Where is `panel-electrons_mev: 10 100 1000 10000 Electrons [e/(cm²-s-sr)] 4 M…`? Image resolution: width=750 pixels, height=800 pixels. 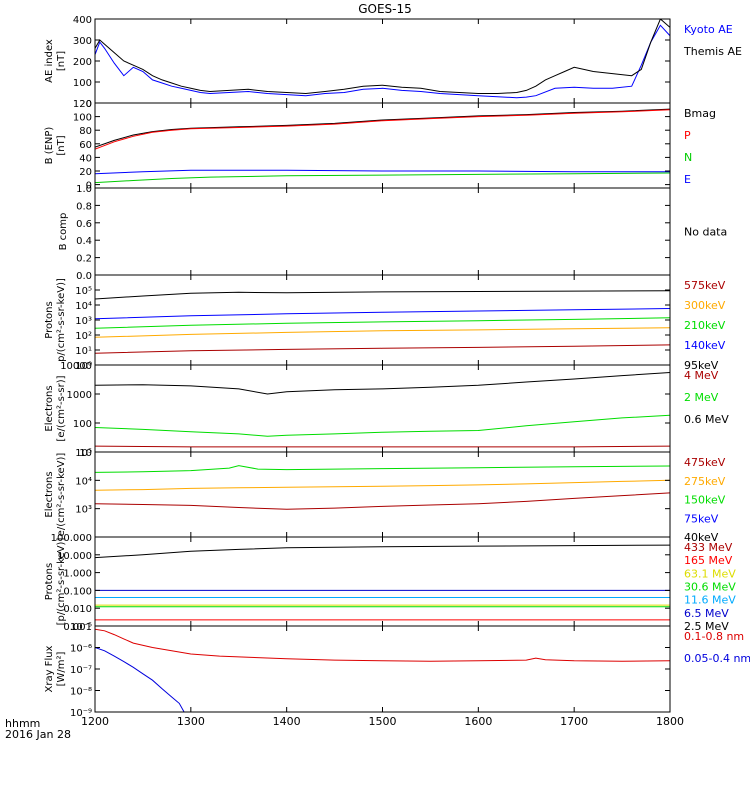
panel-electrons_mev: 10 100 1000 10000 Electrons [e/(cm²-s-sr)] 4 M… is located at coordinates (386, 410).